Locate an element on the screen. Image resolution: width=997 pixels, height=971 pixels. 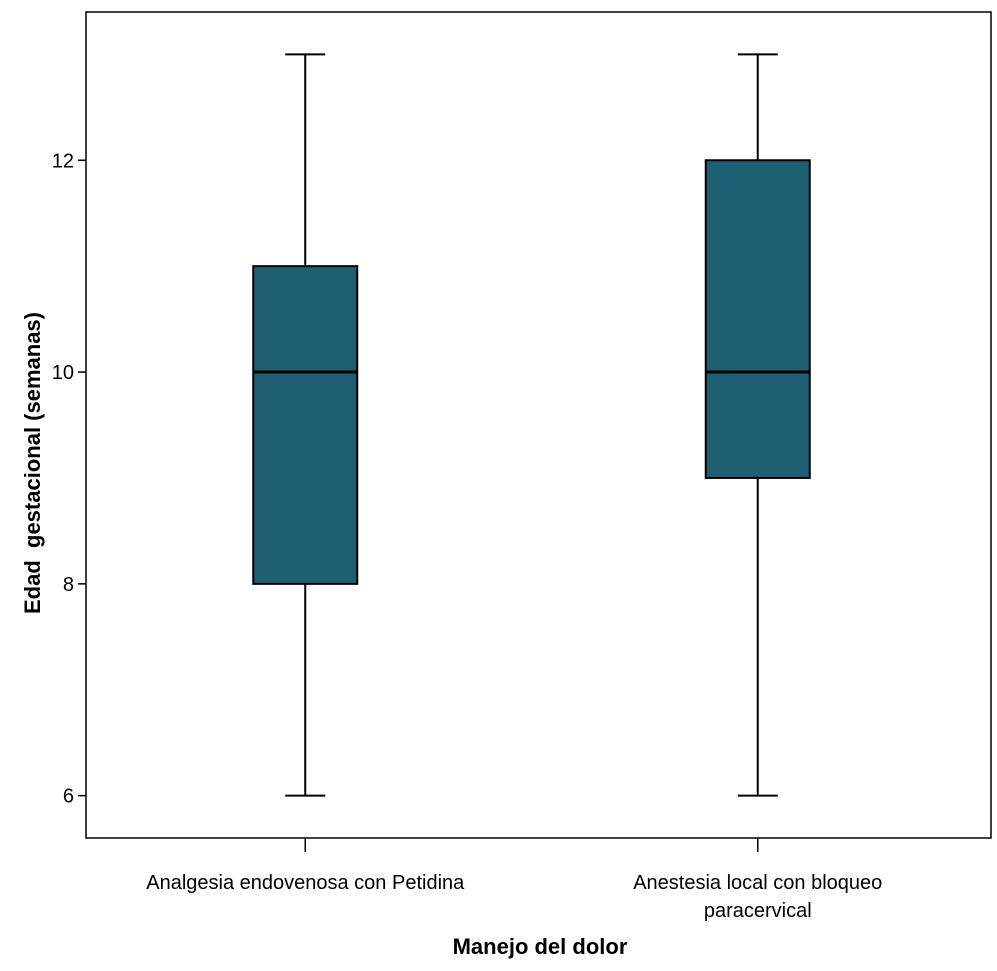
y-axis-label: Edad gestacional (semanas) is located at coordinates (32, 463).